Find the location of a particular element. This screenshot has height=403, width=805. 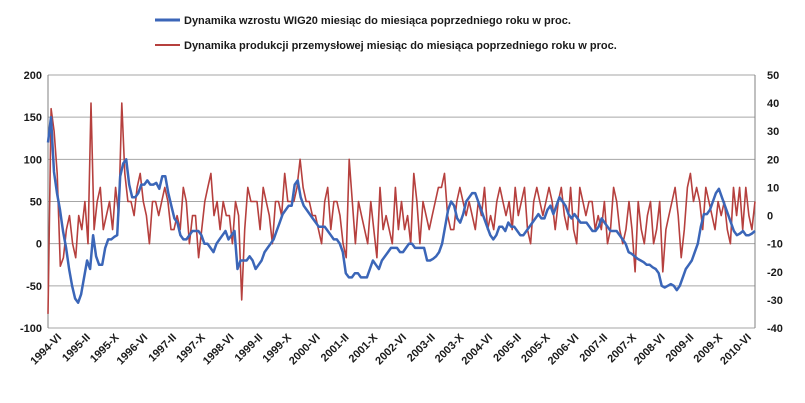

left-tick-label: 0 is located at coordinates (39, 245).